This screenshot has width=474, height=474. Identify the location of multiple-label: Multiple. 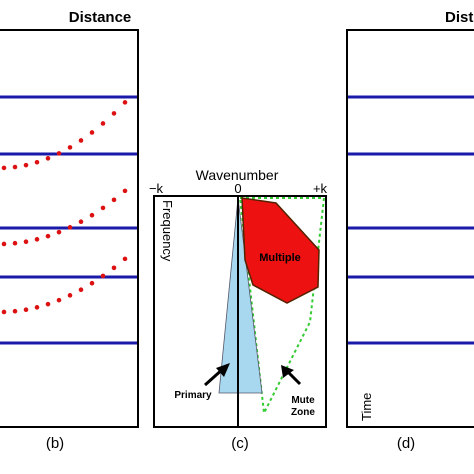
(280, 258).